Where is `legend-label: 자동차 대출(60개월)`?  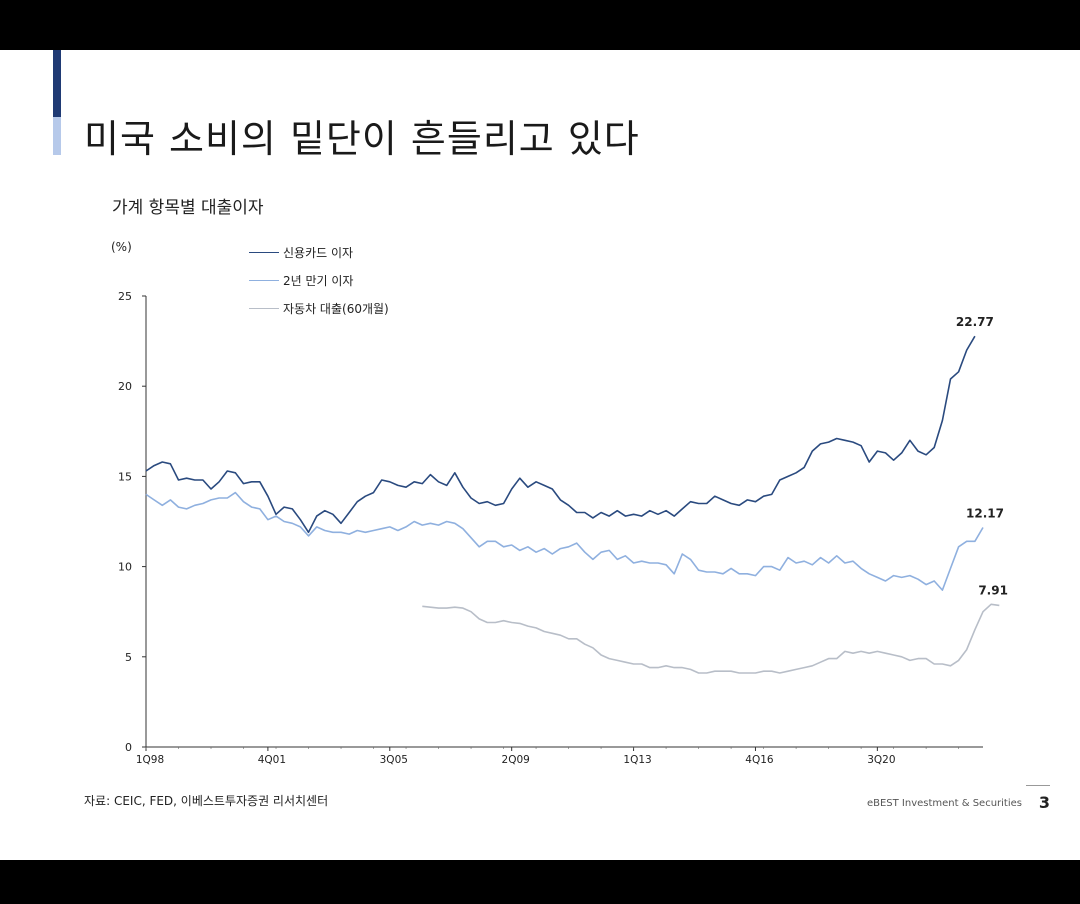
legend-label: 자동차 대출(60개월) is located at coordinates (336, 308).